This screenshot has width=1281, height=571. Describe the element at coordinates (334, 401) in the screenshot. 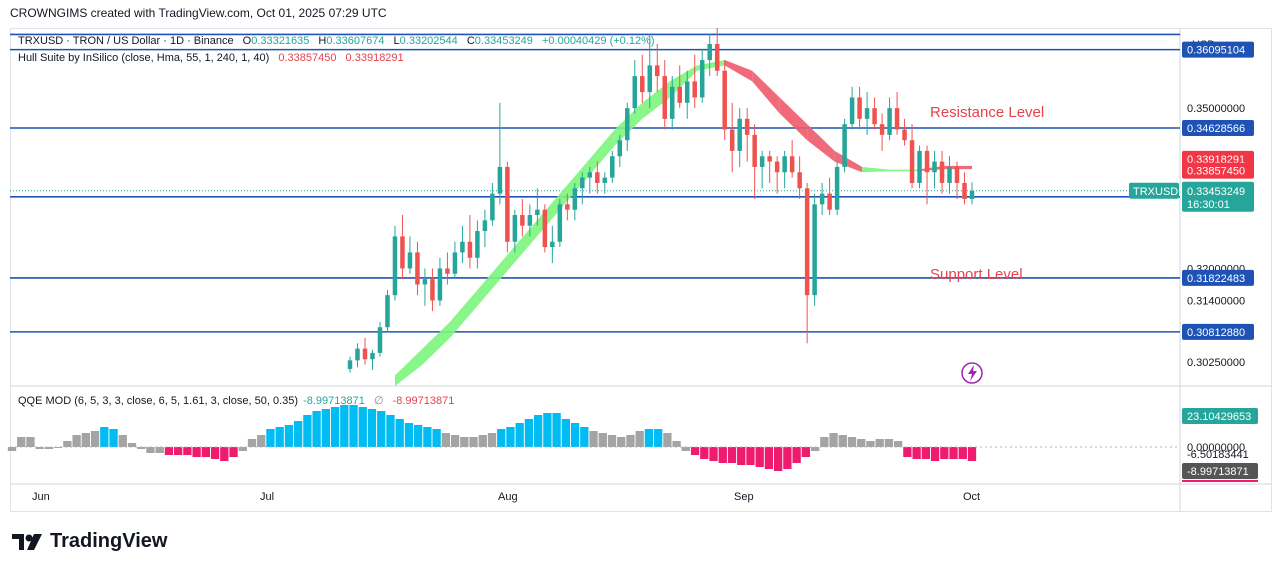

I see `qqe-value-1: -8.99713871` at that location.